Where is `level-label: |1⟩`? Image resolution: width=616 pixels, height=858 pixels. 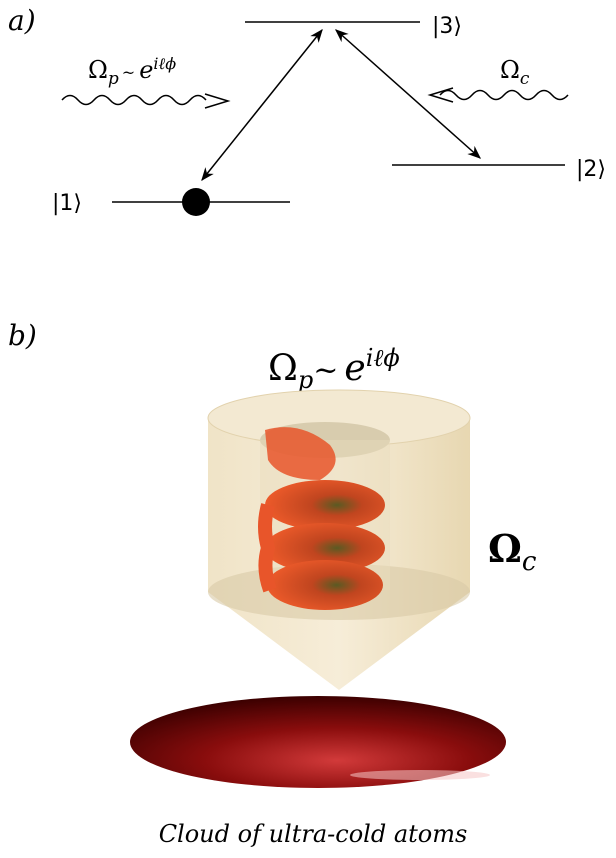 level-label: |1⟩ is located at coordinates (67, 203).